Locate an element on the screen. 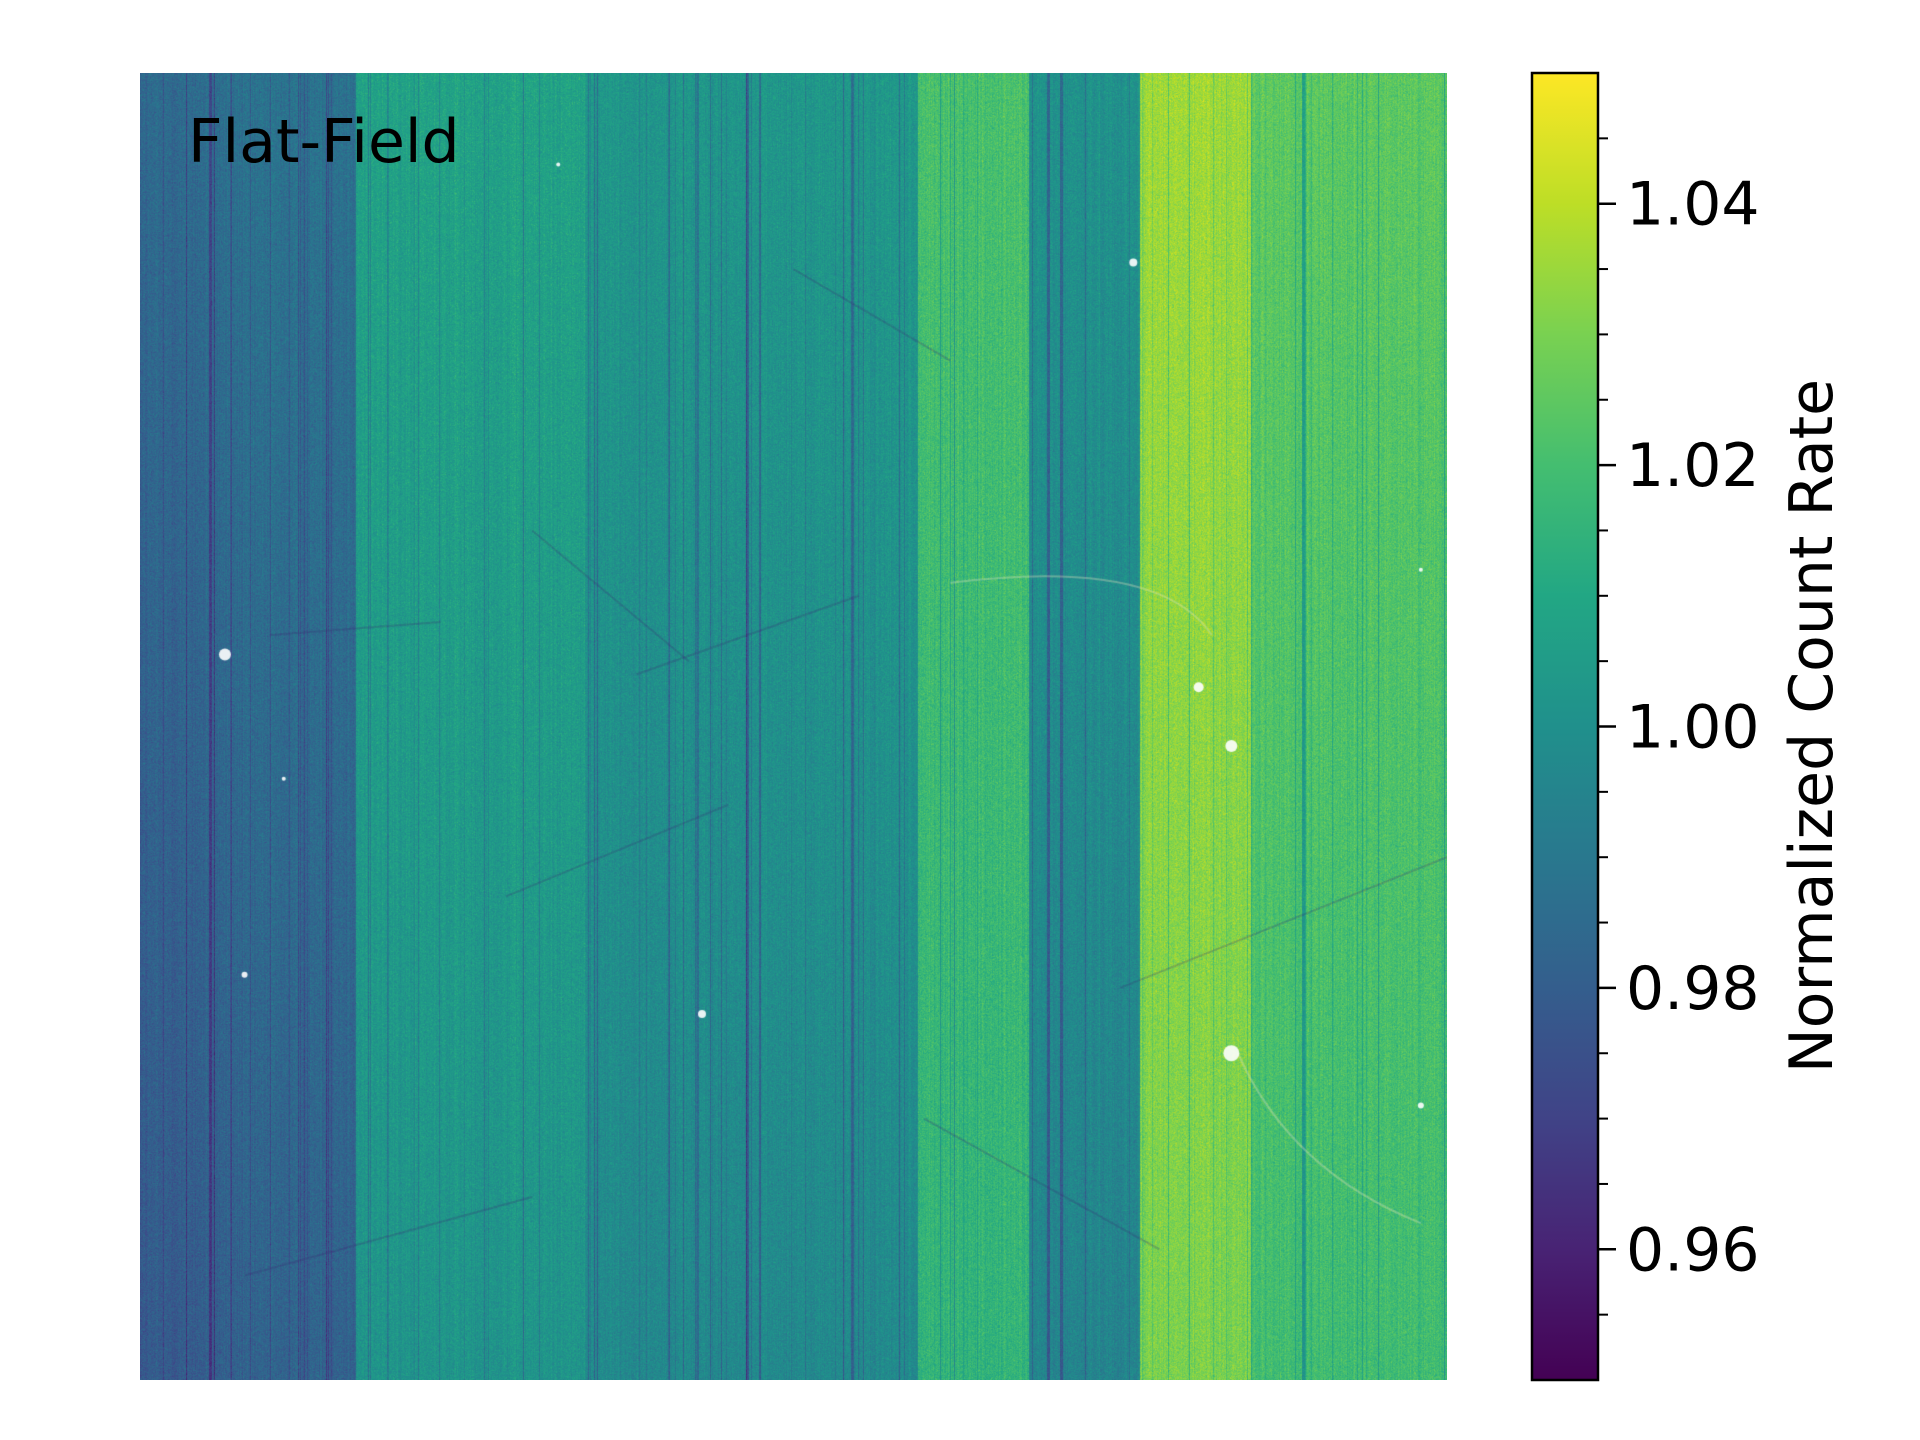 This screenshot has height=1440, width=1920. colorbar-label: Normalized Count Rate is located at coordinates (1812, 726).